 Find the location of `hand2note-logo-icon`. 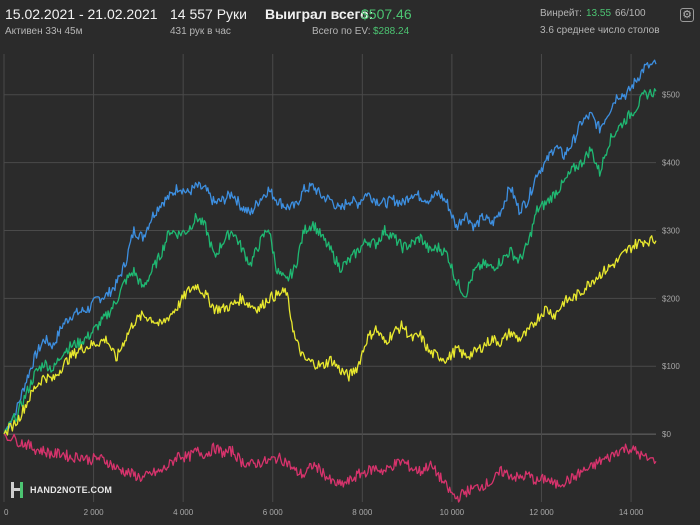

hand2note-logo-icon is located at coordinates (17, 490).